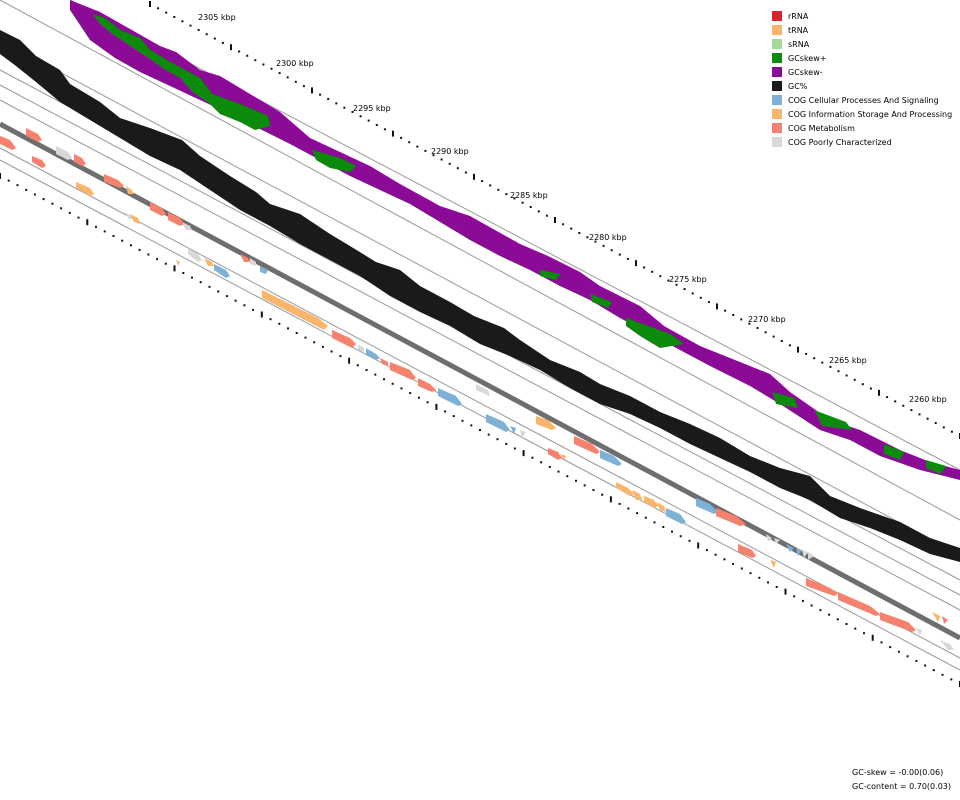  Describe the element at coordinates (767, 319) in the screenshot. I see `kbp-label: 2270 kbp` at that location.